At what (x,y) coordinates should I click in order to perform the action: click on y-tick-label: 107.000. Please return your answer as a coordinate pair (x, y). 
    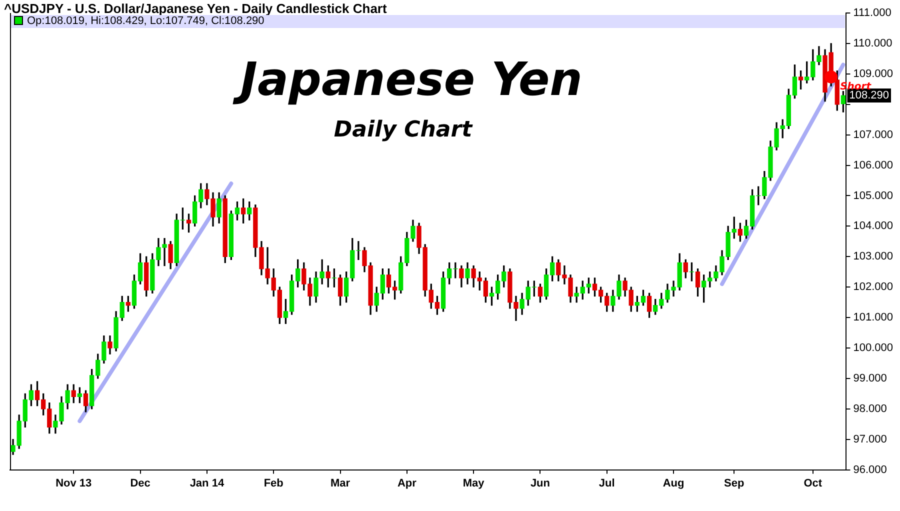
    Looking at the image, I should click on (873, 134).